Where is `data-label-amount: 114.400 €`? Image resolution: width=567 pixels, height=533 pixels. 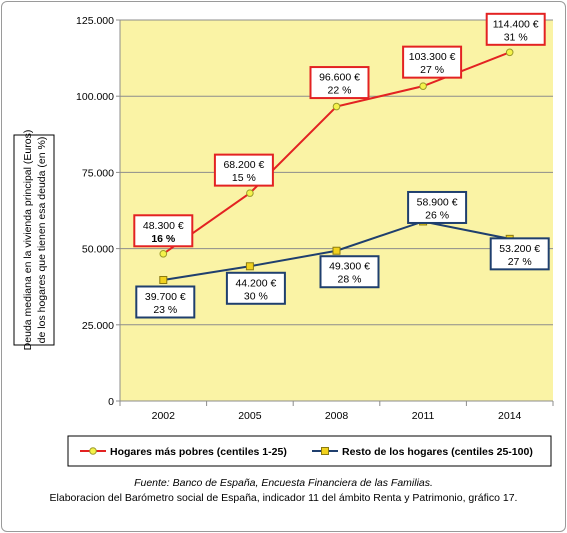
data-label-amount: 114.400 € is located at coordinates (516, 24).